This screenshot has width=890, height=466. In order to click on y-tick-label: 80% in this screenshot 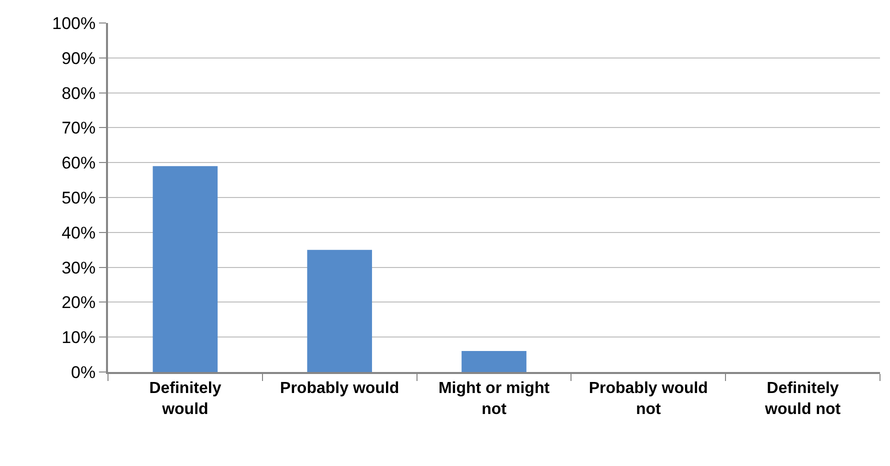, I will do `click(79, 93)`.